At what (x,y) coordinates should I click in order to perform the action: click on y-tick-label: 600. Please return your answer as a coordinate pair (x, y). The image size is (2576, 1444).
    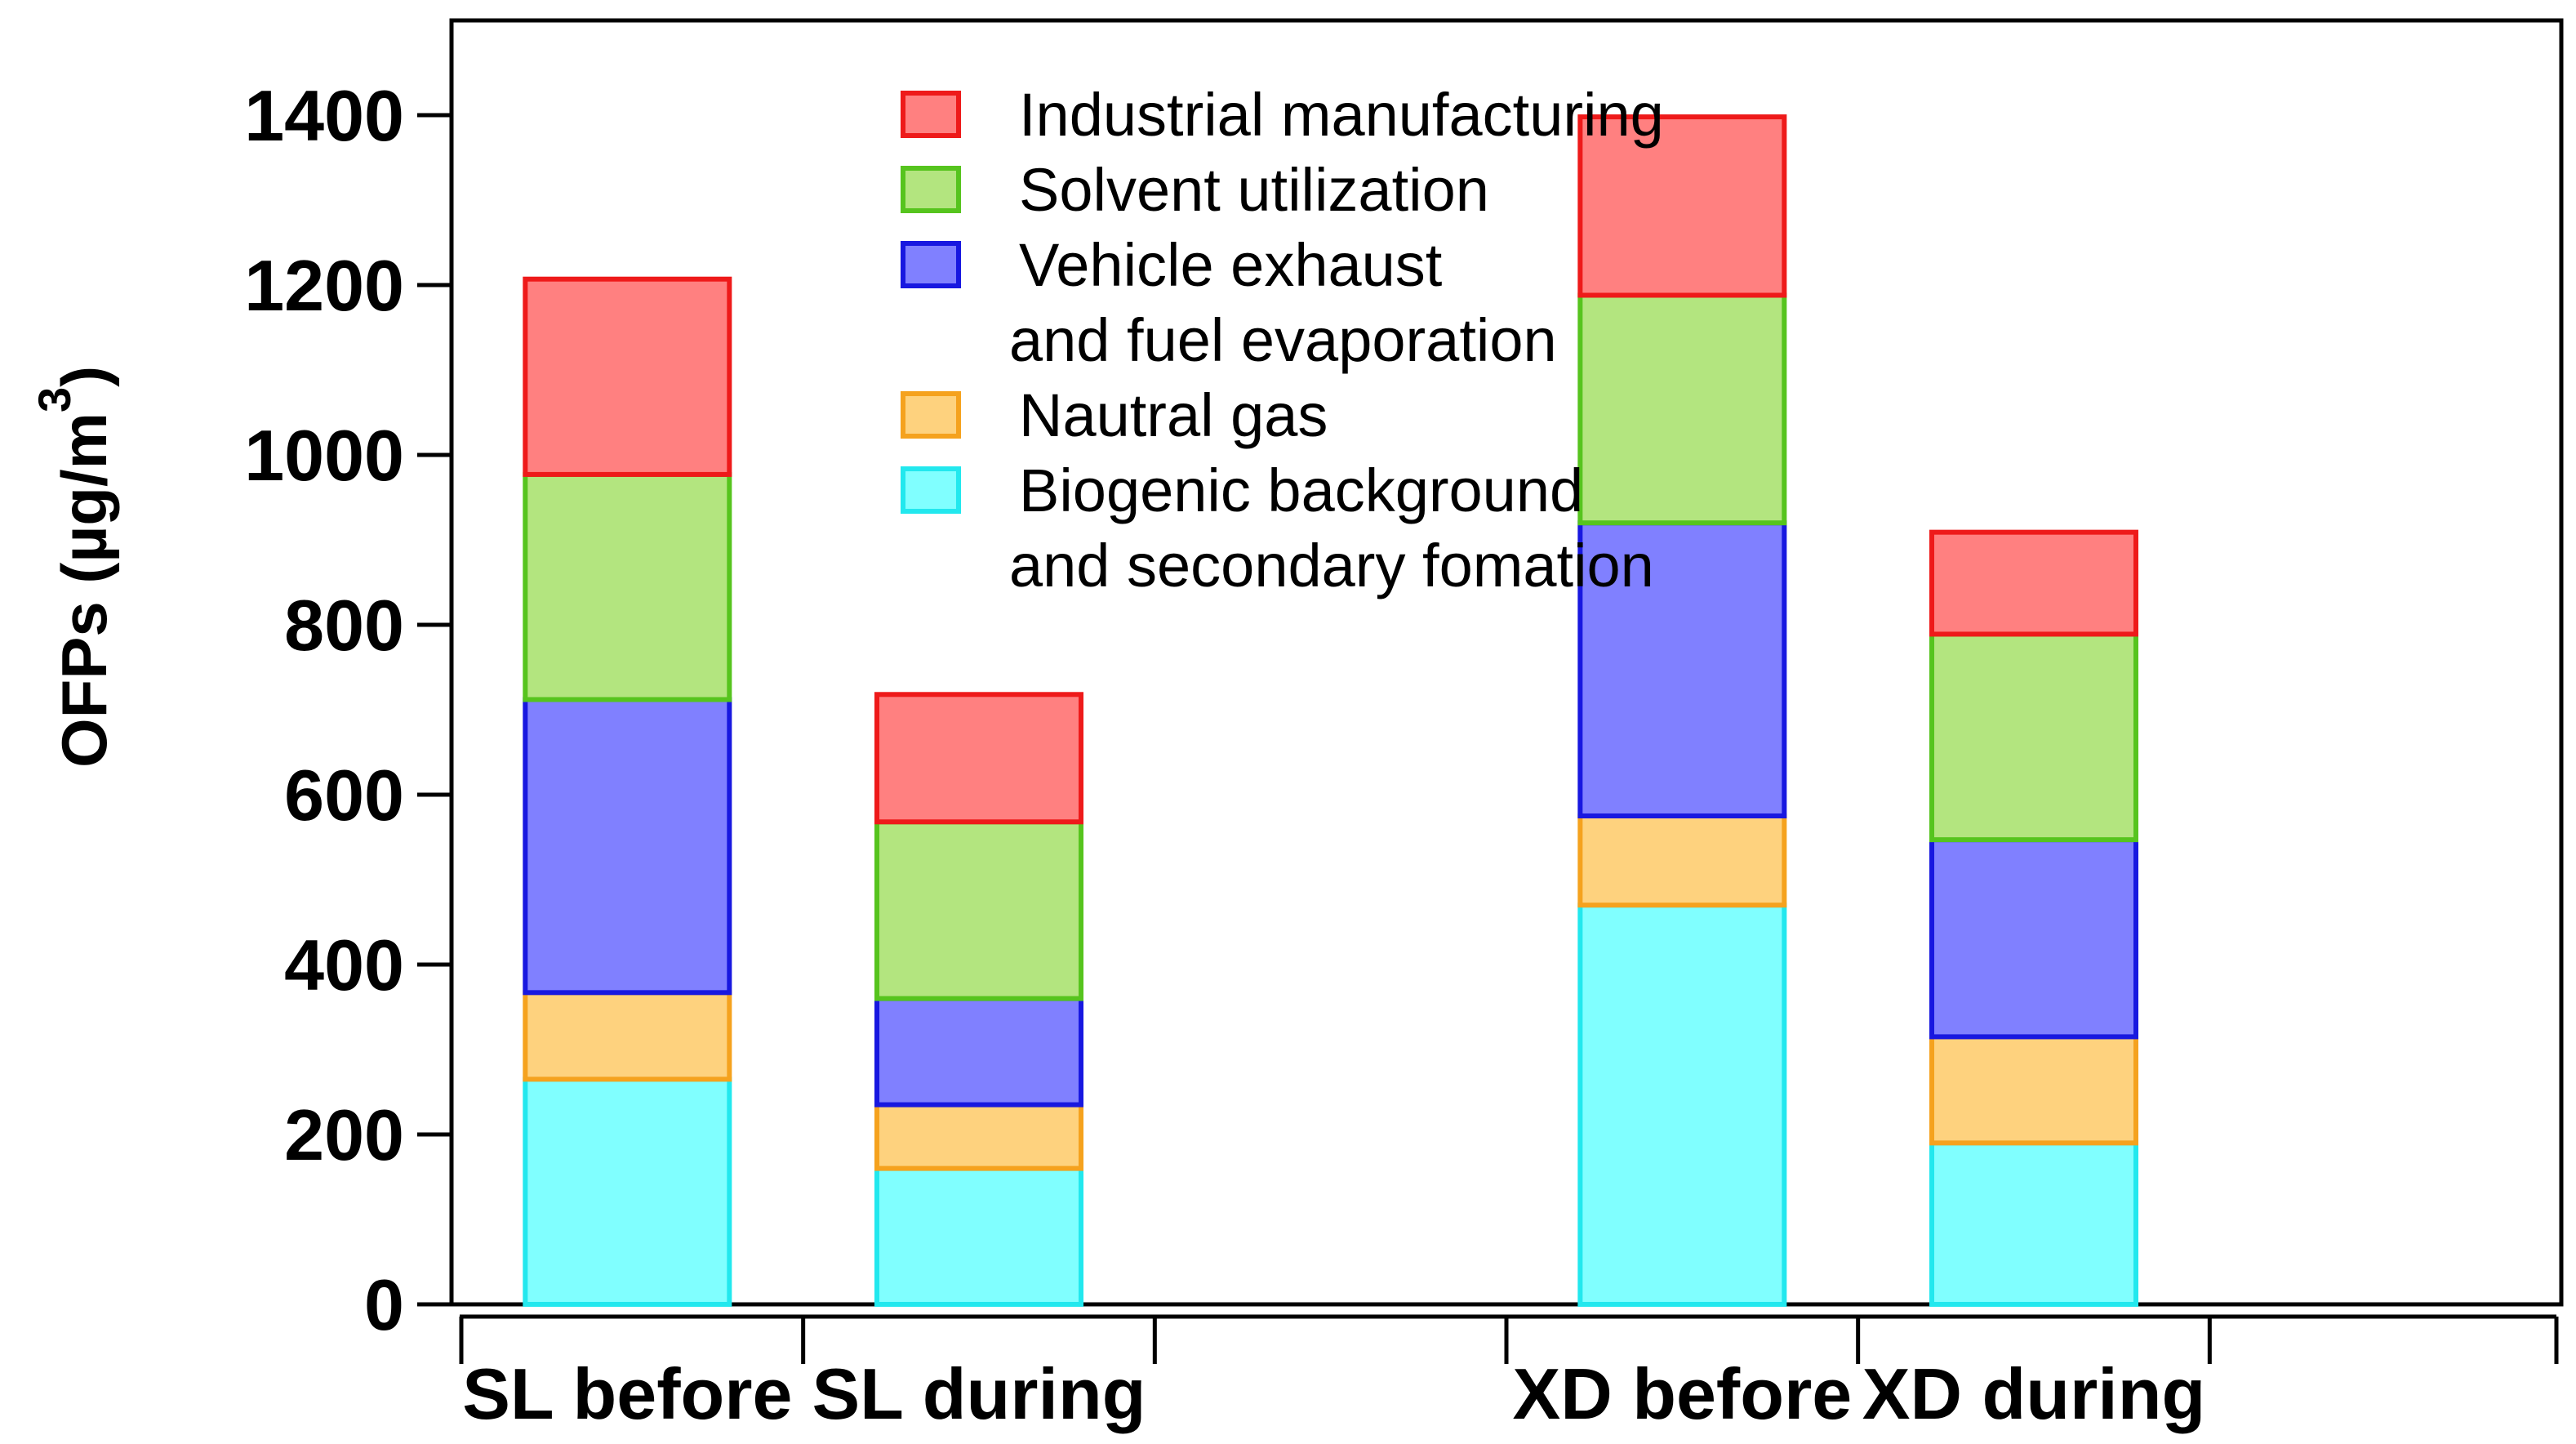
    Looking at the image, I should click on (344, 795).